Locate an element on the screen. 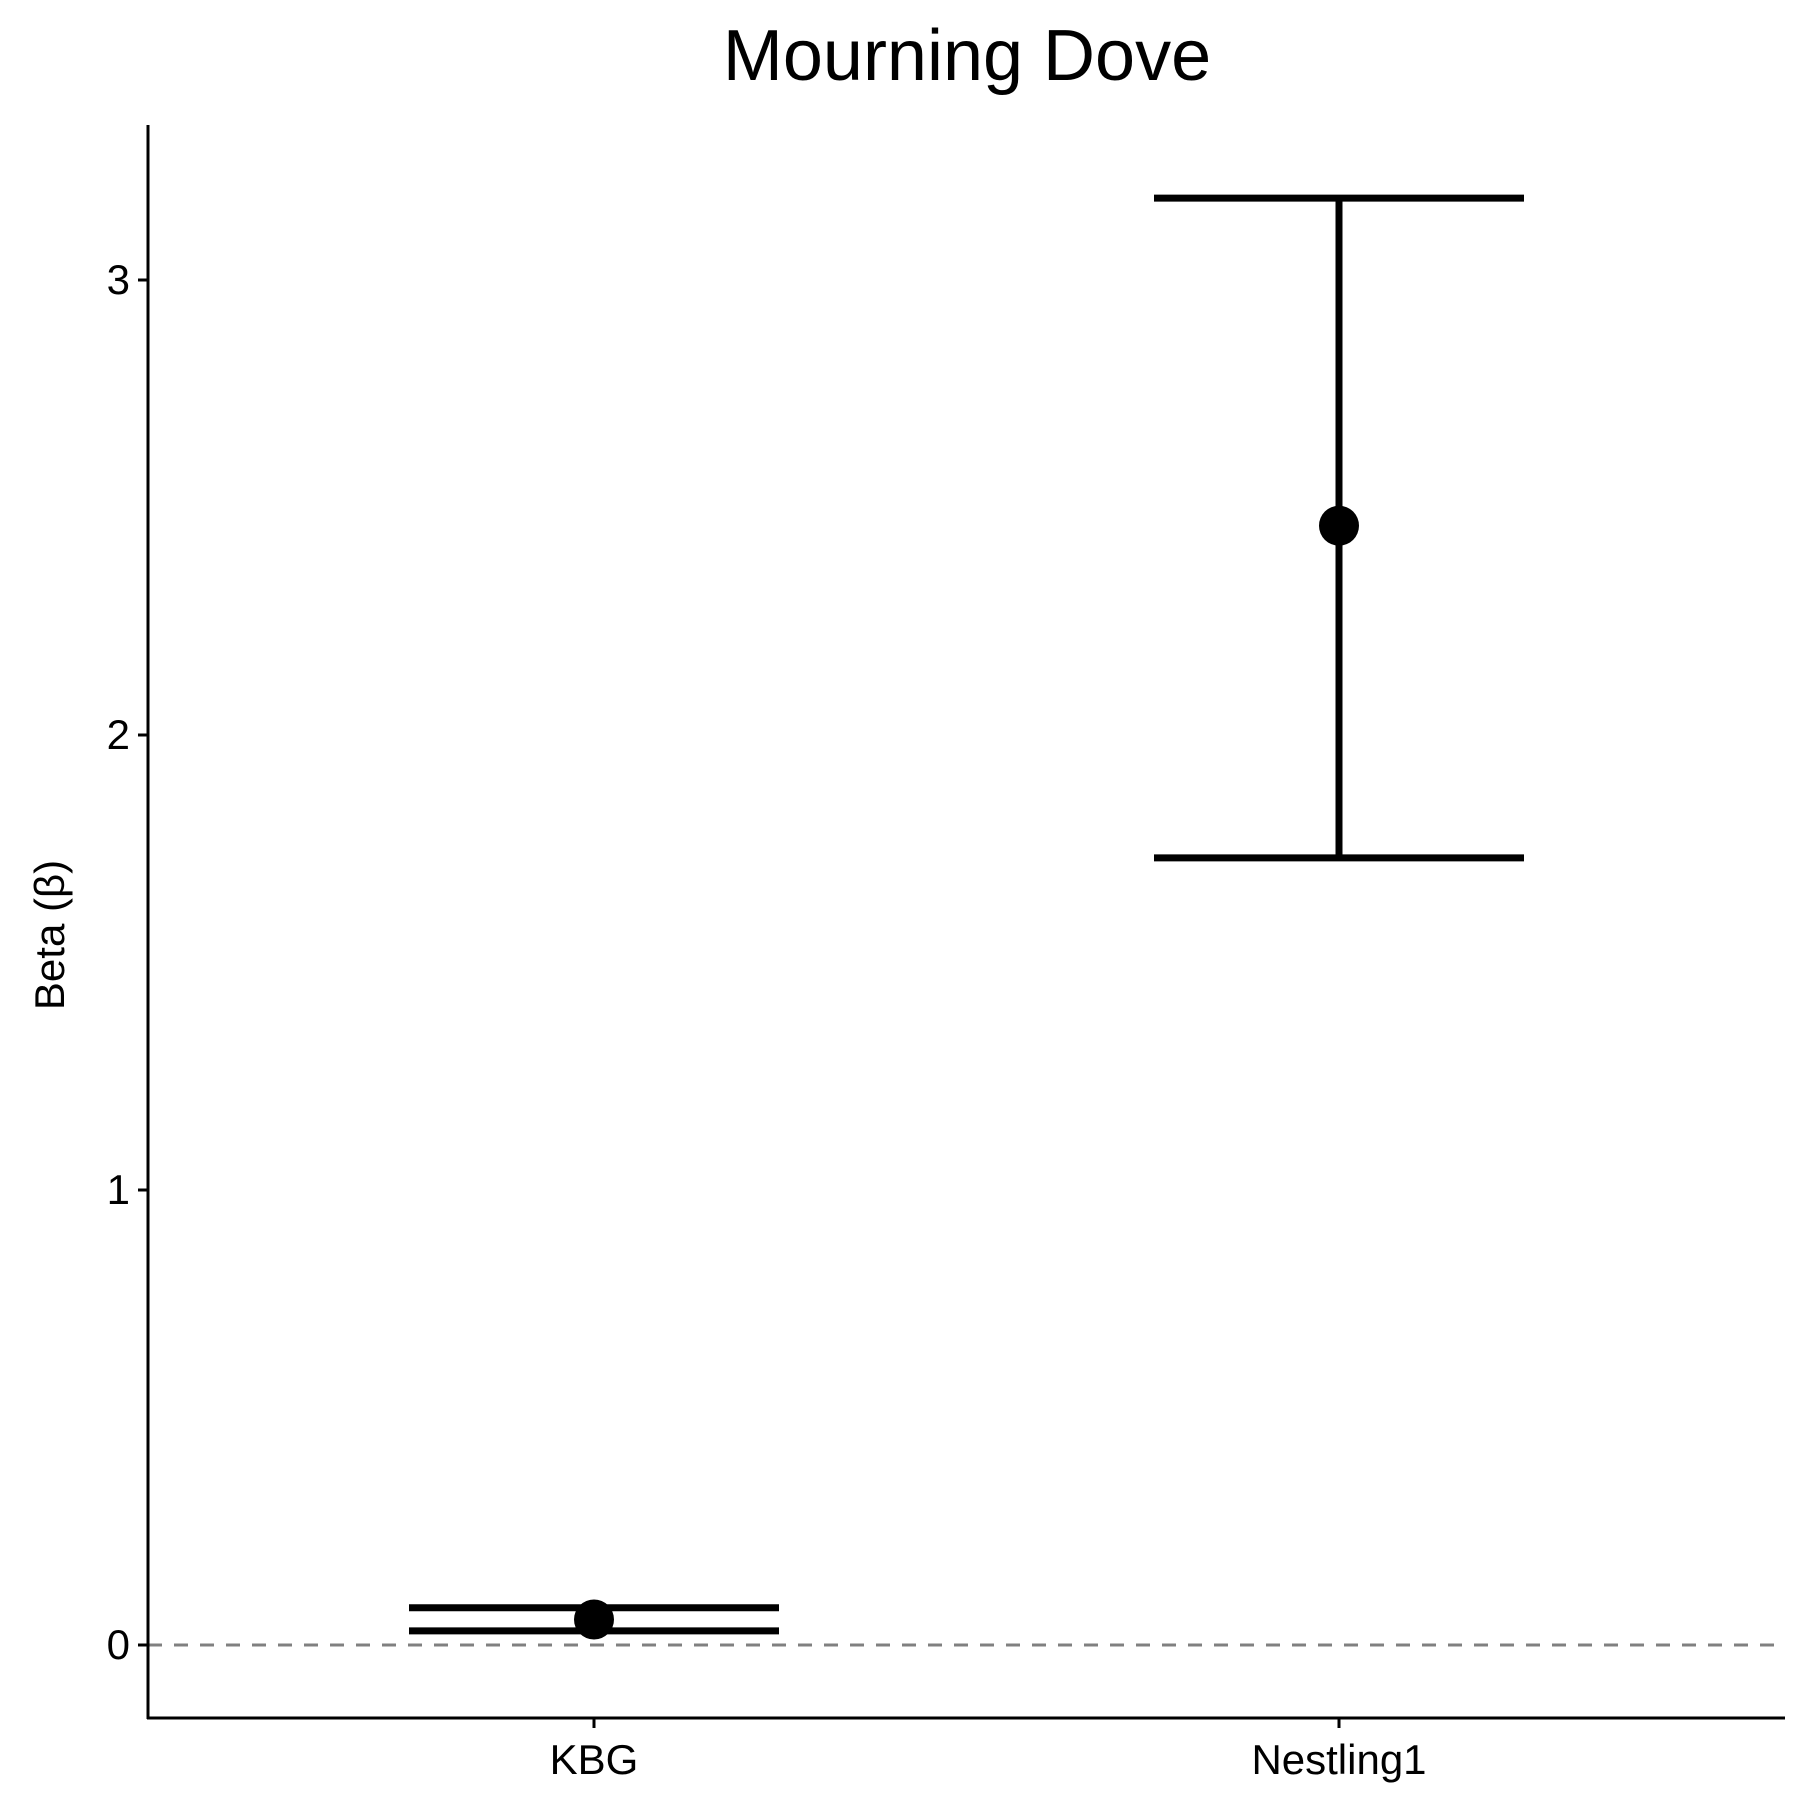  point-kbg is located at coordinates (594, 1619).